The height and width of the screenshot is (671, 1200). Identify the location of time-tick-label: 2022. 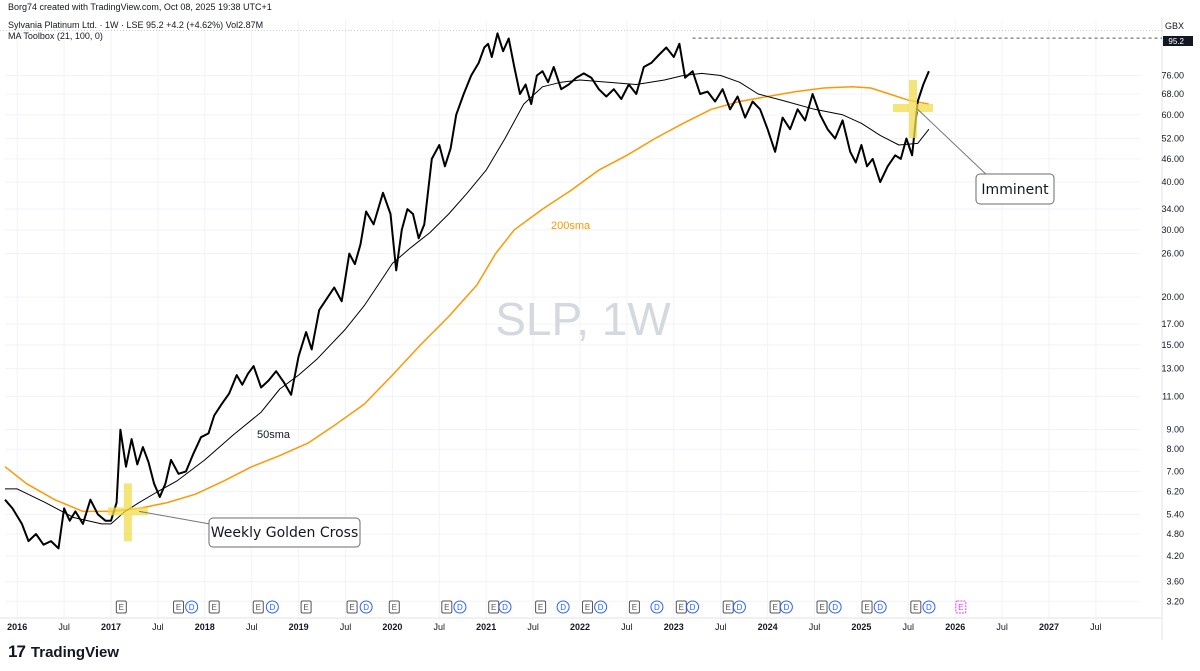
(580, 627).